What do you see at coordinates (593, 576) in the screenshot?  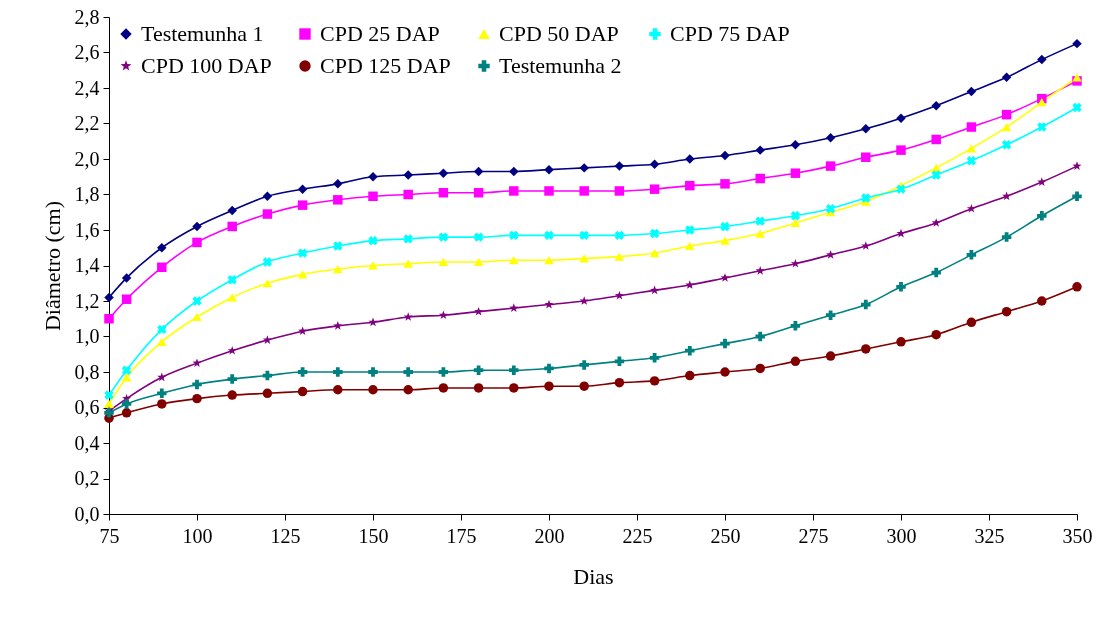 I see `x-axis-title: Dias` at bounding box center [593, 576].